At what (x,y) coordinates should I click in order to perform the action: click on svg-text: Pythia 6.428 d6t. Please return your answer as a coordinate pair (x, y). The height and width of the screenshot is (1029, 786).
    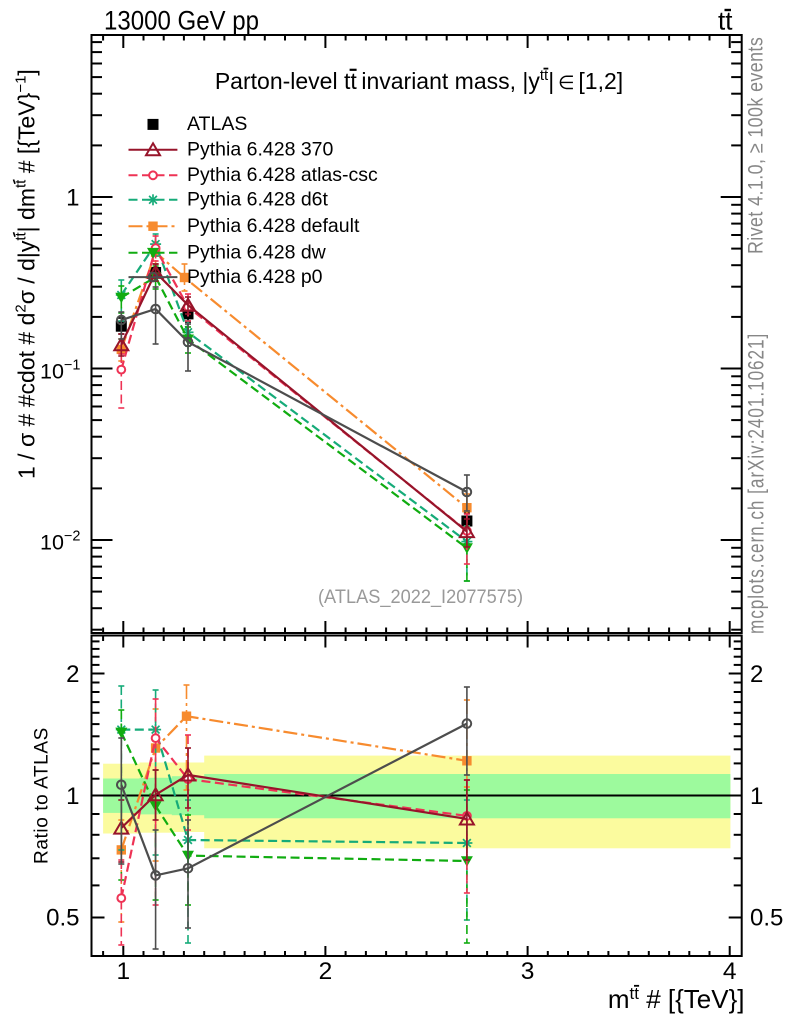
    Looking at the image, I should click on (258, 200).